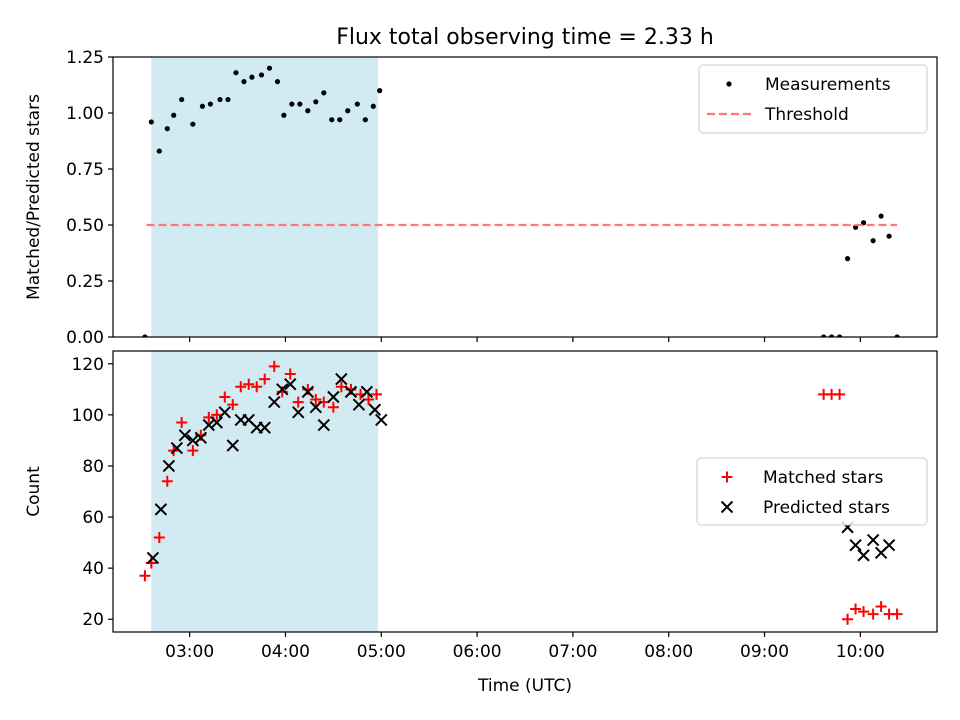 Image resolution: width=960 pixels, height=720 pixels. Describe the element at coordinates (813, 99) in the screenshot. I see `ratio-legend: Measurements Threshold` at that location.